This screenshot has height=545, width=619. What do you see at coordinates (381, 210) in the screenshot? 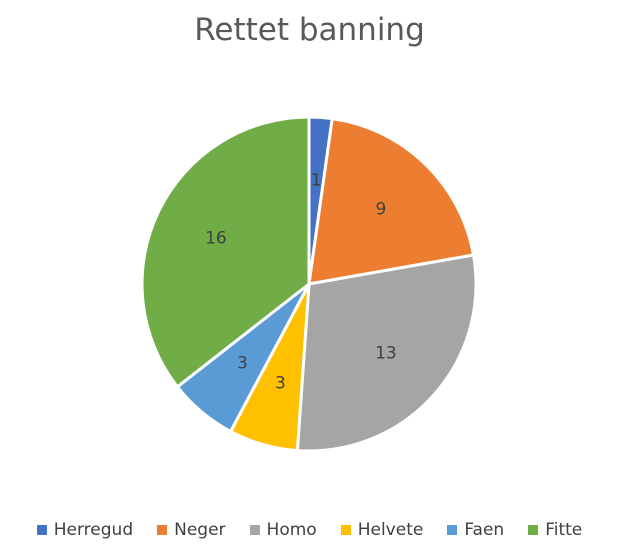
I see `data-label-neger: 9` at bounding box center [381, 210].